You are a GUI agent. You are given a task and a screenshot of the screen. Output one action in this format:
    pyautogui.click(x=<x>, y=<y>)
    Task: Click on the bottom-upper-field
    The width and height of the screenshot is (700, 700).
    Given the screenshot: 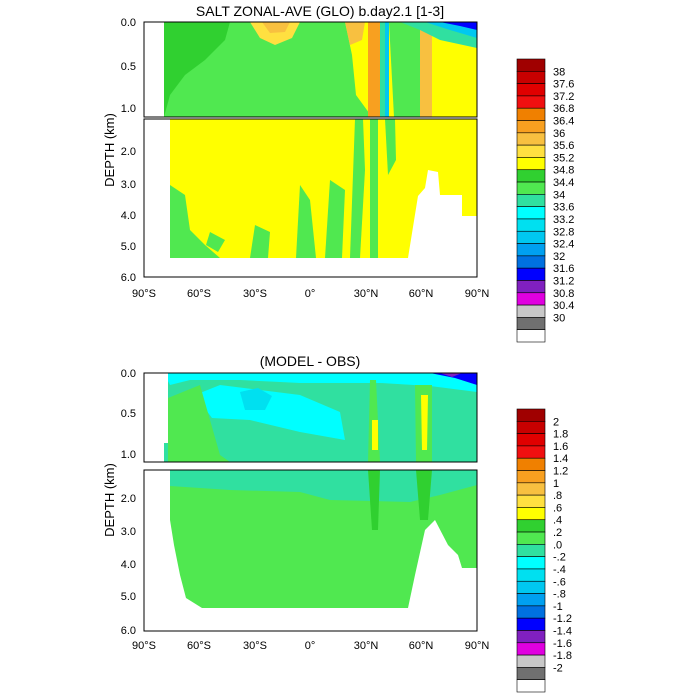 What is the action you would take?
    pyautogui.click(x=310, y=417)
    